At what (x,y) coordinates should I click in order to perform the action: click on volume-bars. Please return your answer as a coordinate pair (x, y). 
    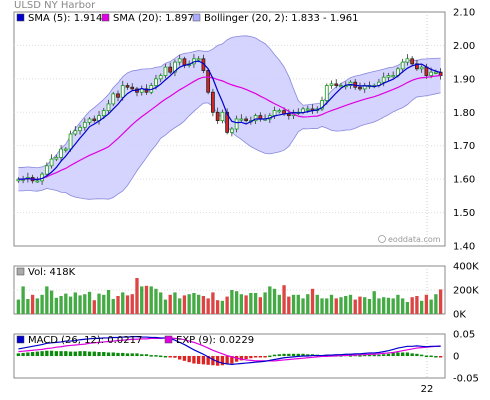
    Looking at the image, I should click on (229, 296).